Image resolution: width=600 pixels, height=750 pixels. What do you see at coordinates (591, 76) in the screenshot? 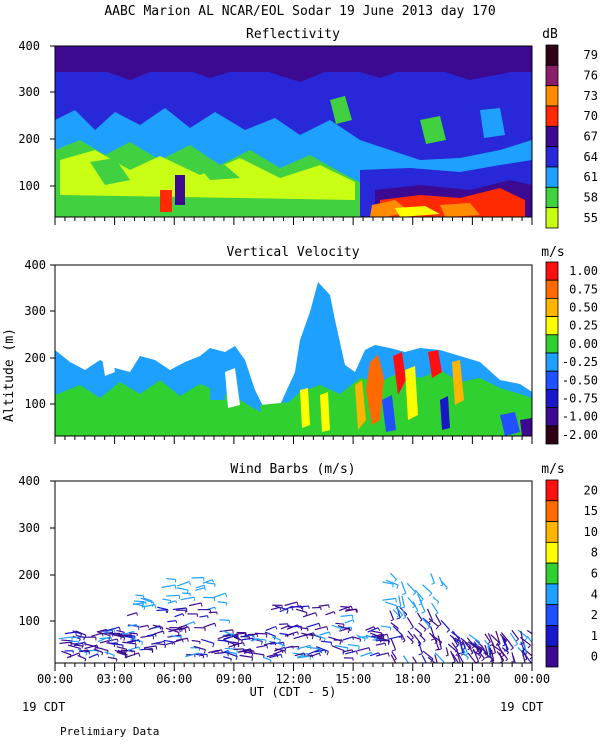
I see `colorbar-label: 76` at bounding box center [591, 76].